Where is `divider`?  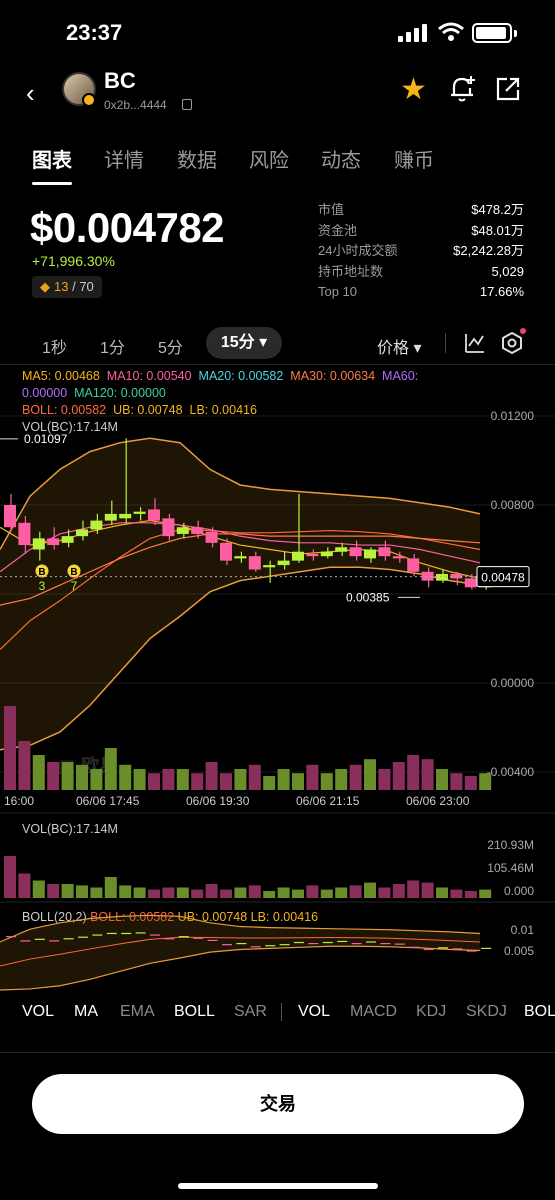
divider is located at coordinates (277, 364).